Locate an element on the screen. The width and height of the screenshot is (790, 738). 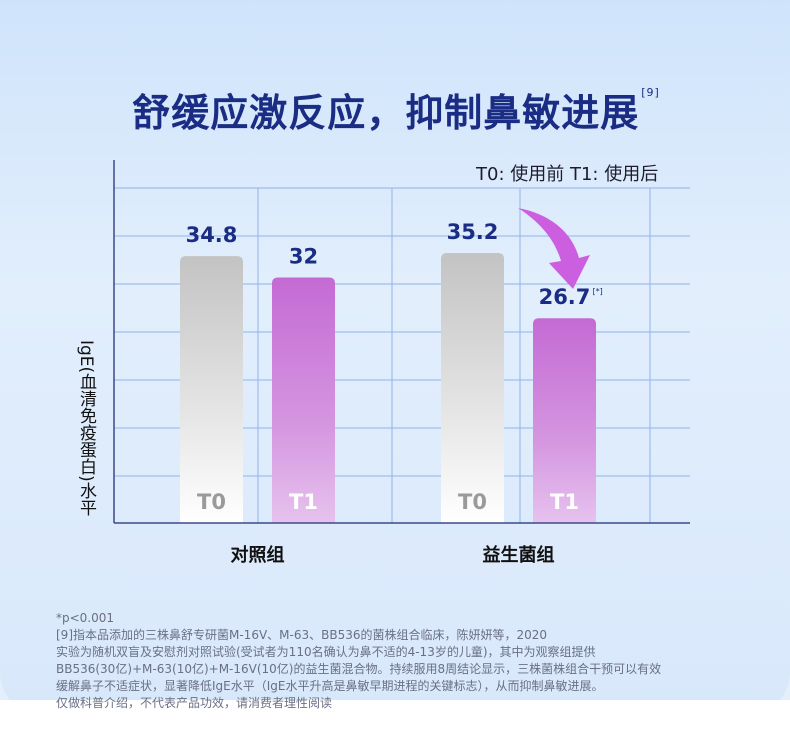
bar-series-label-T0-0: T0 is located at coordinates (211, 502).